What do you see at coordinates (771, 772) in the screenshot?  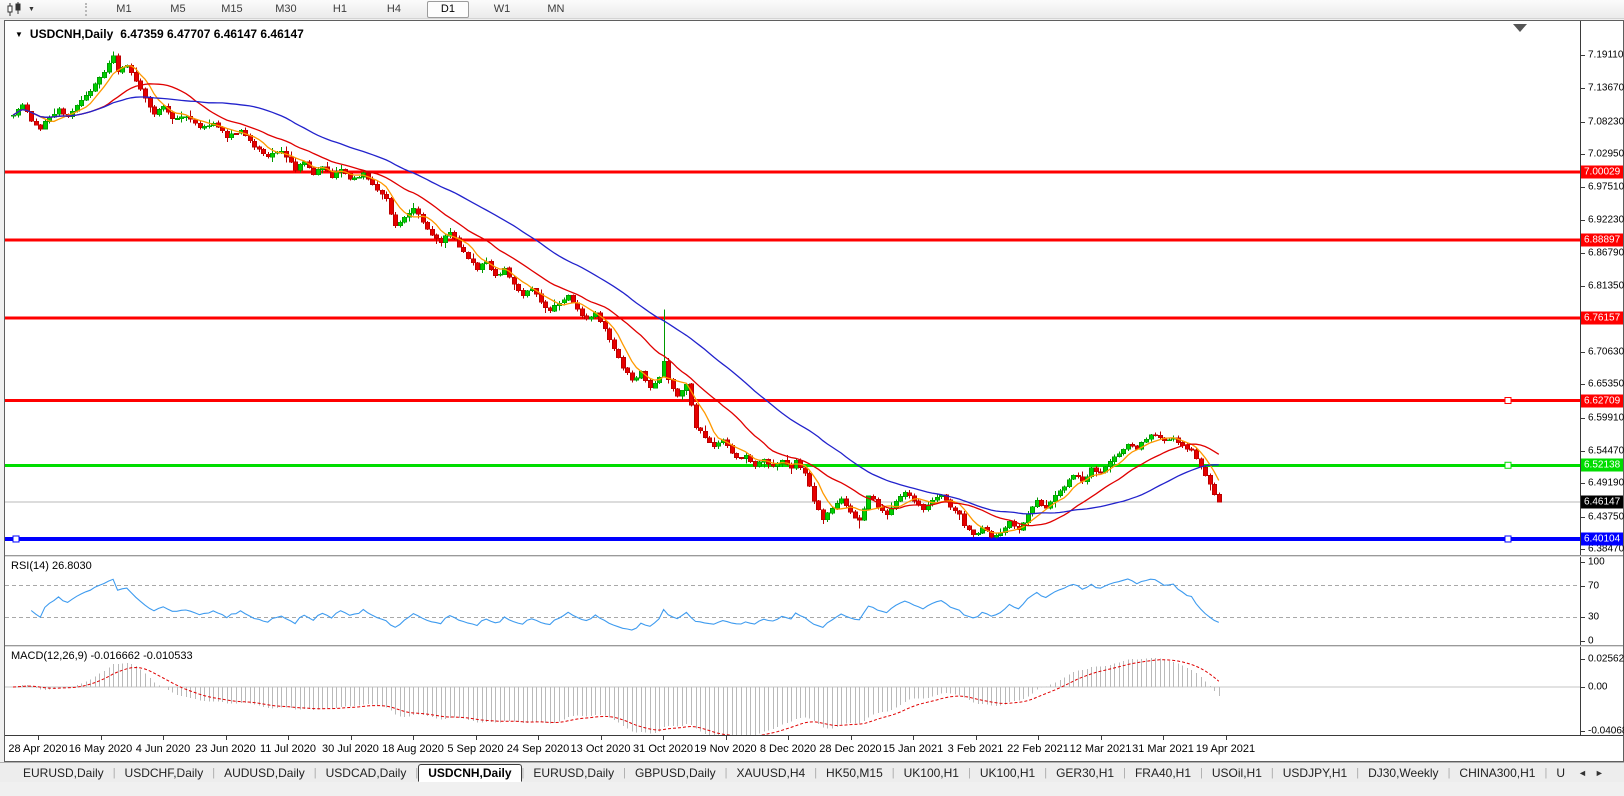 I see `tab-xauusd-h4: XAUUSD,H4` at bounding box center [771, 772].